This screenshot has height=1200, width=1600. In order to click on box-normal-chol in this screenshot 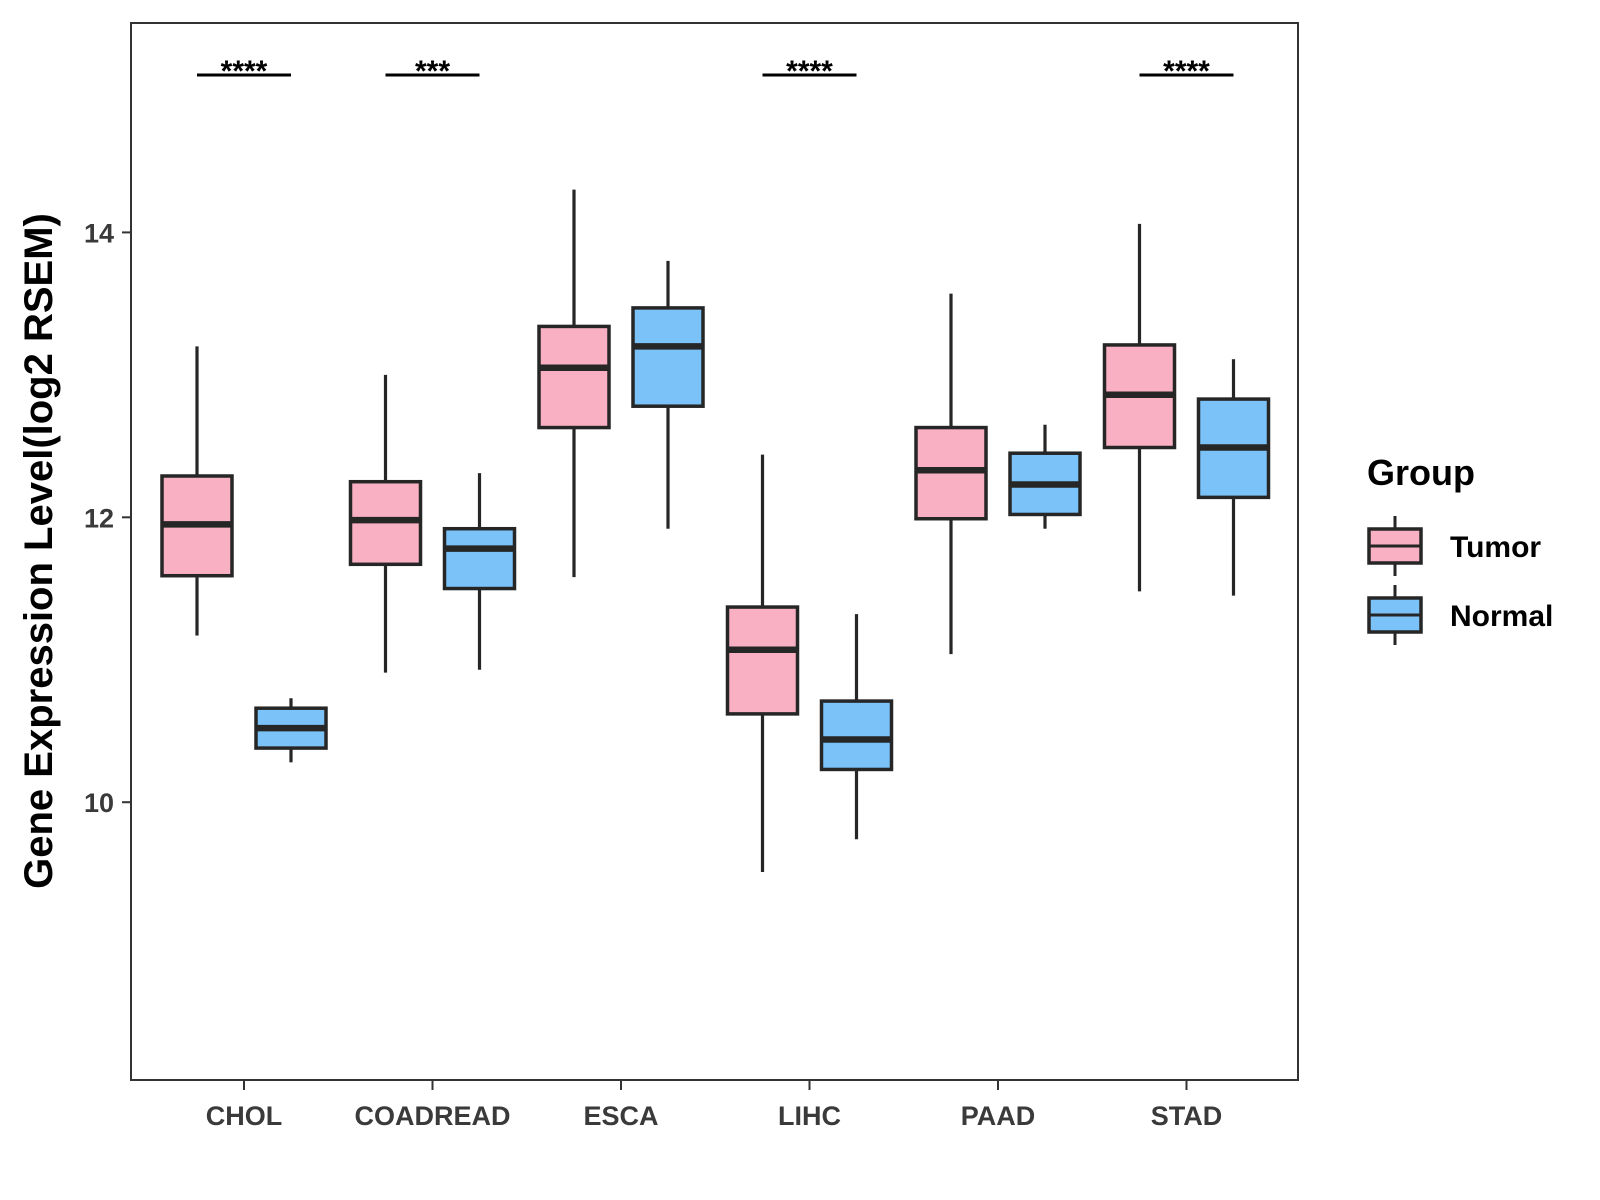, I will do `click(291, 730)`.